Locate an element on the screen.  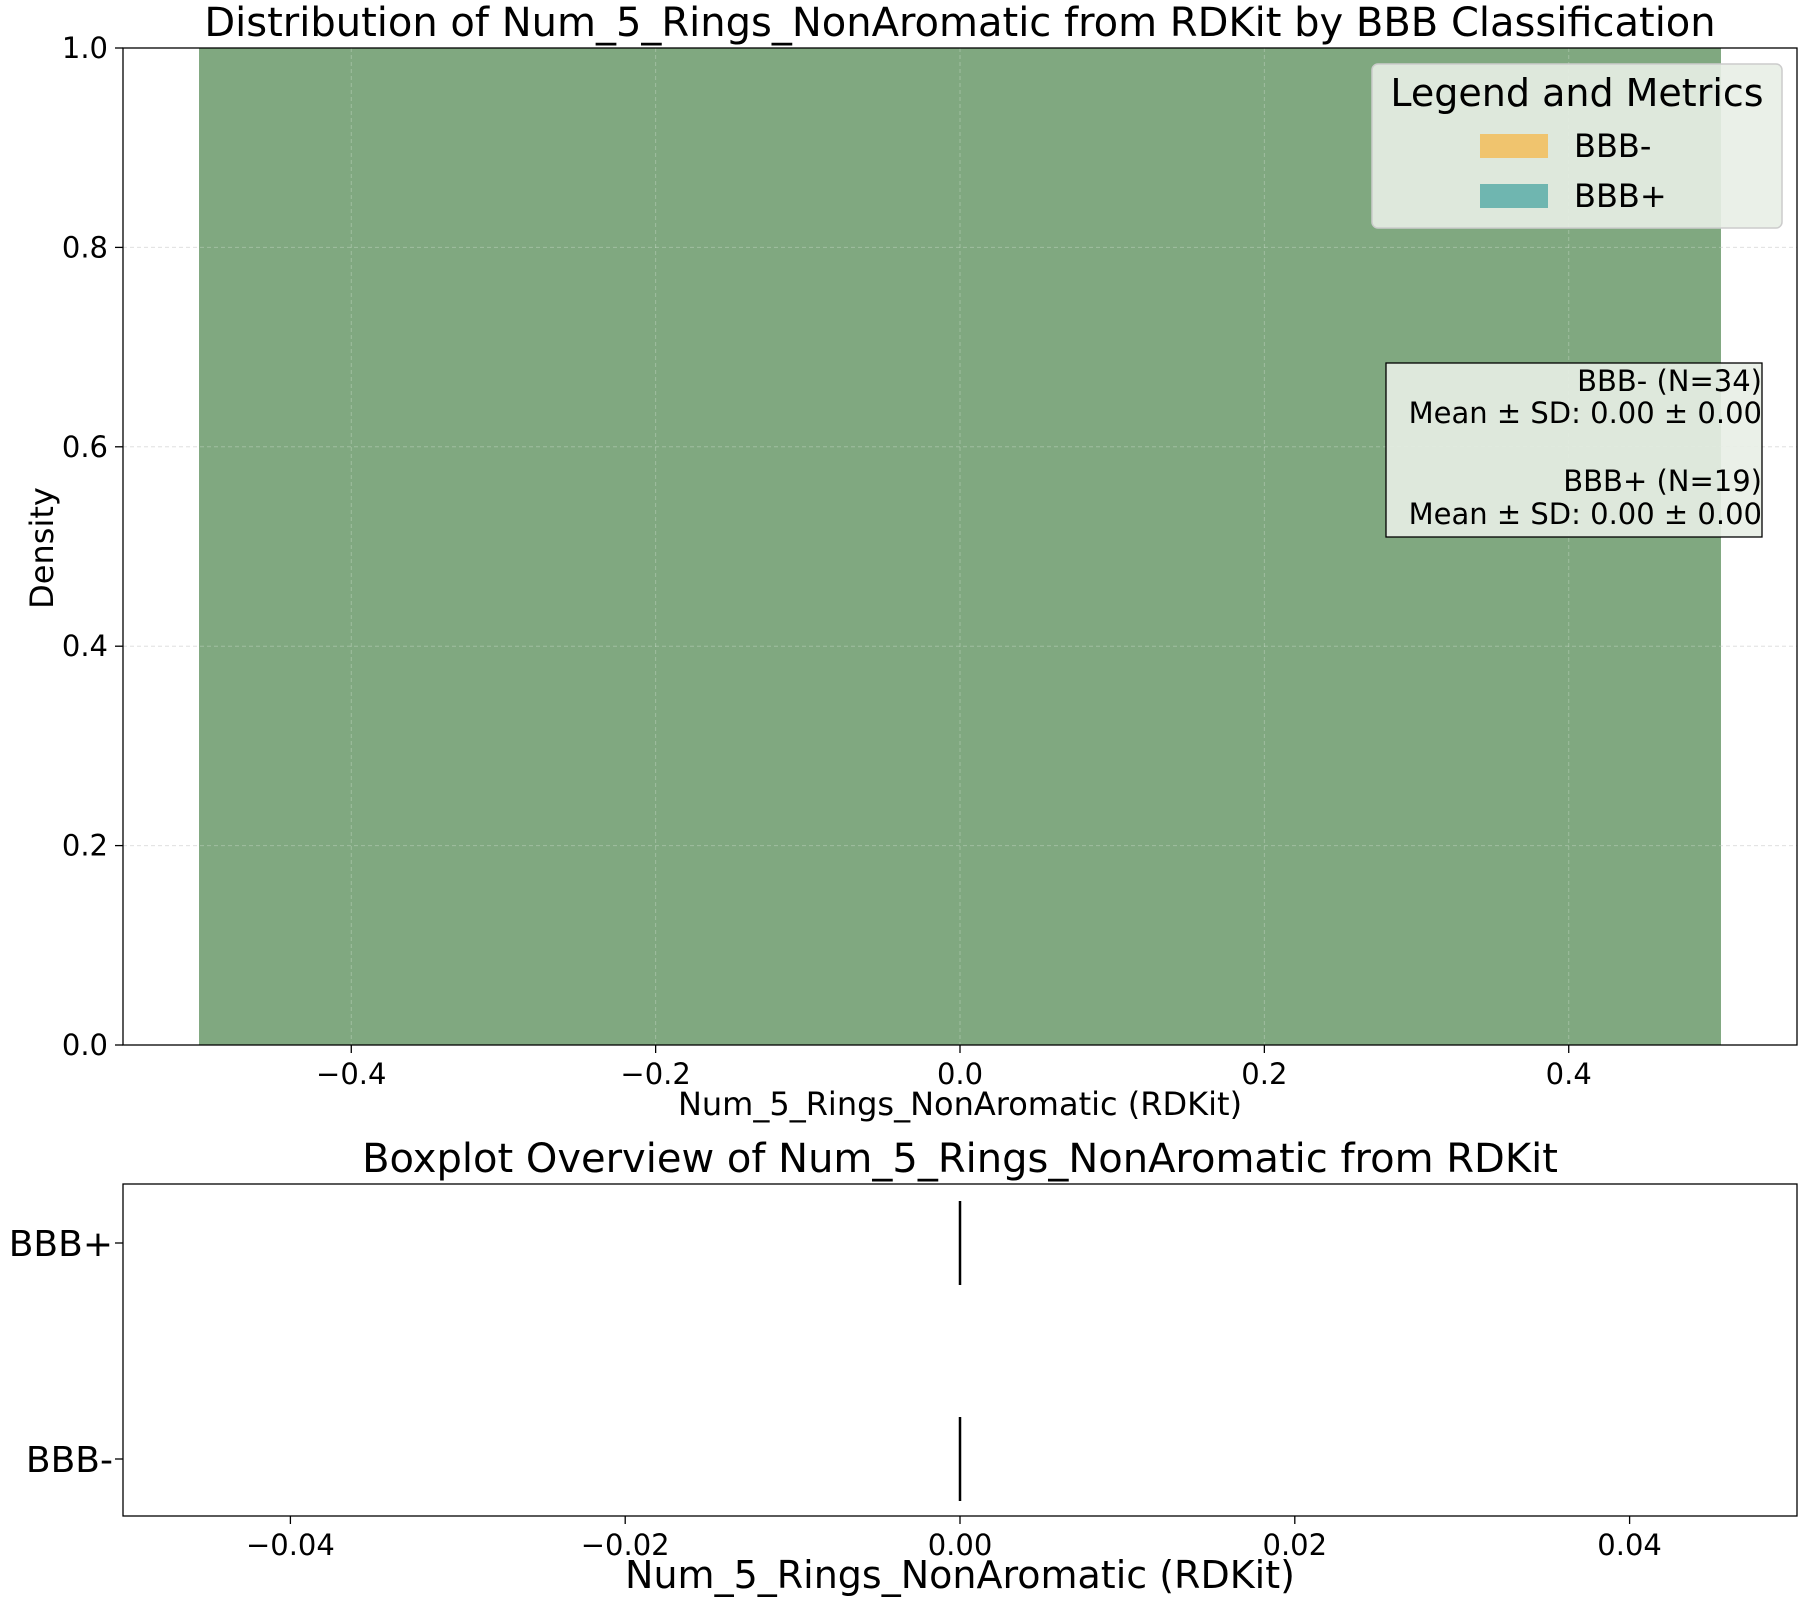
histogram-y-tick-label: 0.0 is located at coordinates (85, 1045).